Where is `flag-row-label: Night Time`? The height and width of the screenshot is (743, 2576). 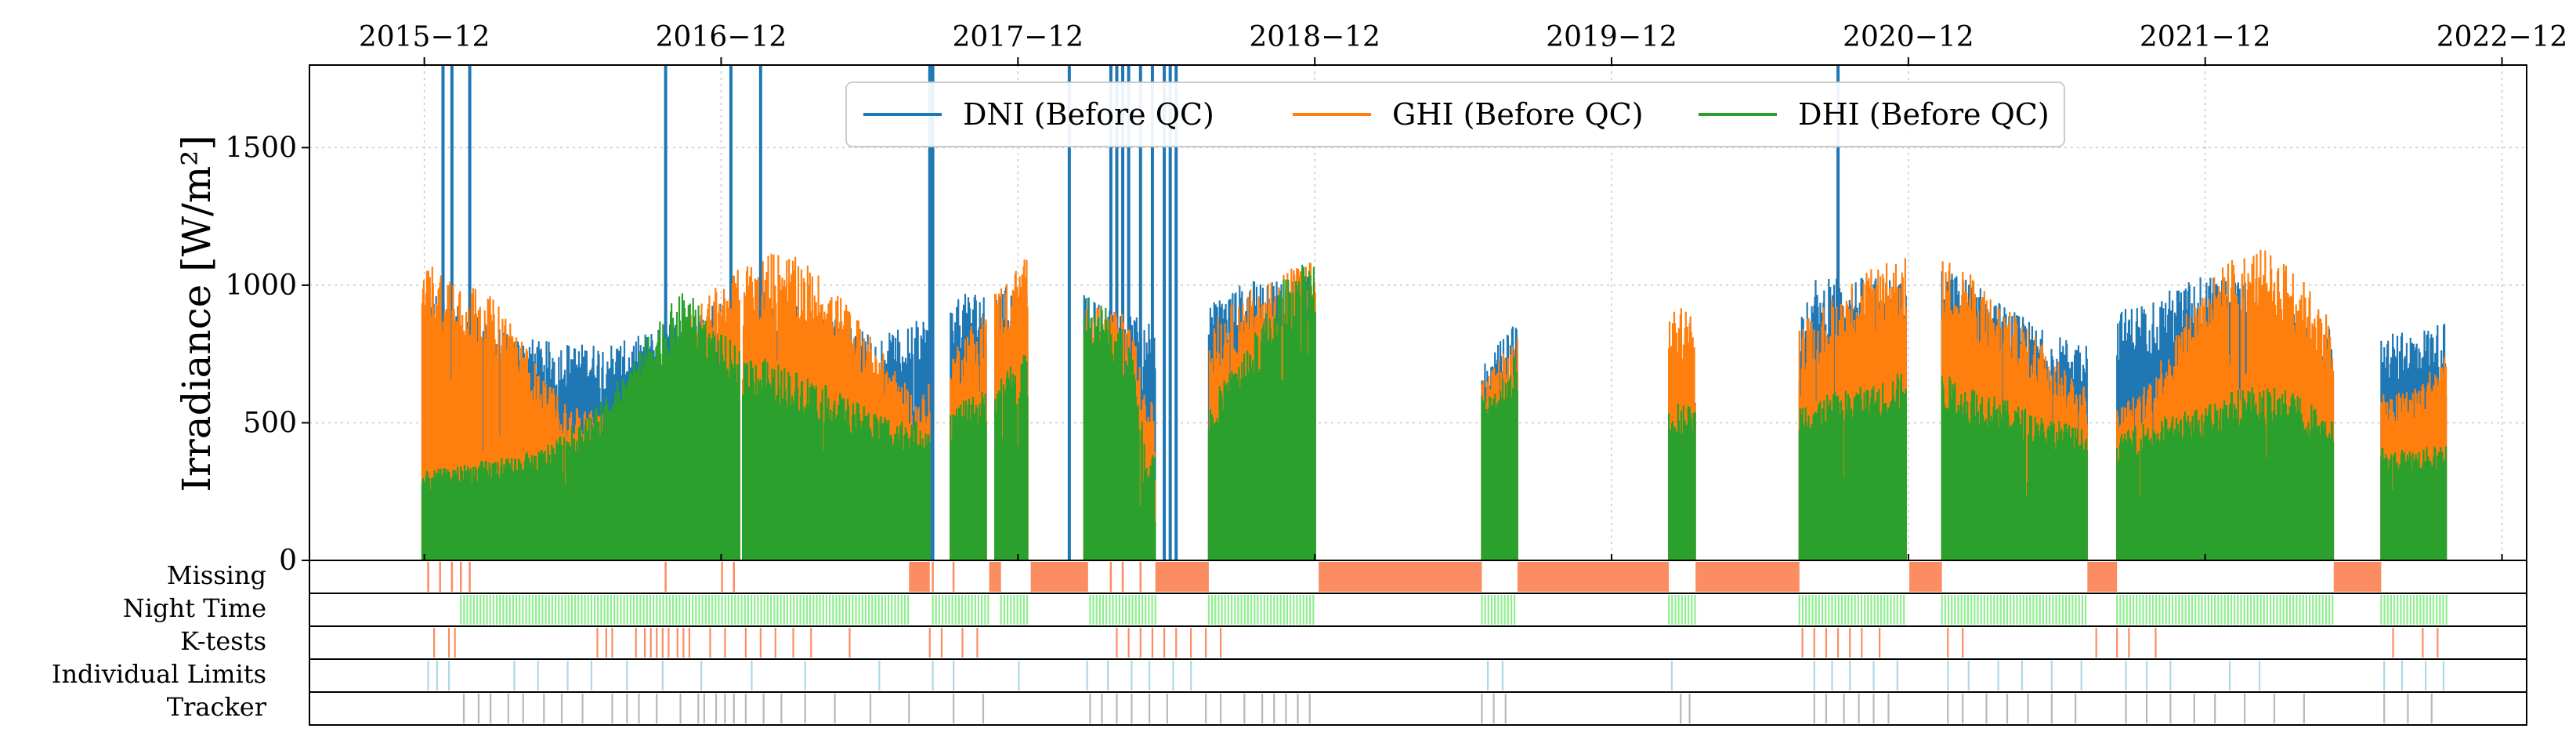
flag-row-label: Night Time is located at coordinates (194, 608).